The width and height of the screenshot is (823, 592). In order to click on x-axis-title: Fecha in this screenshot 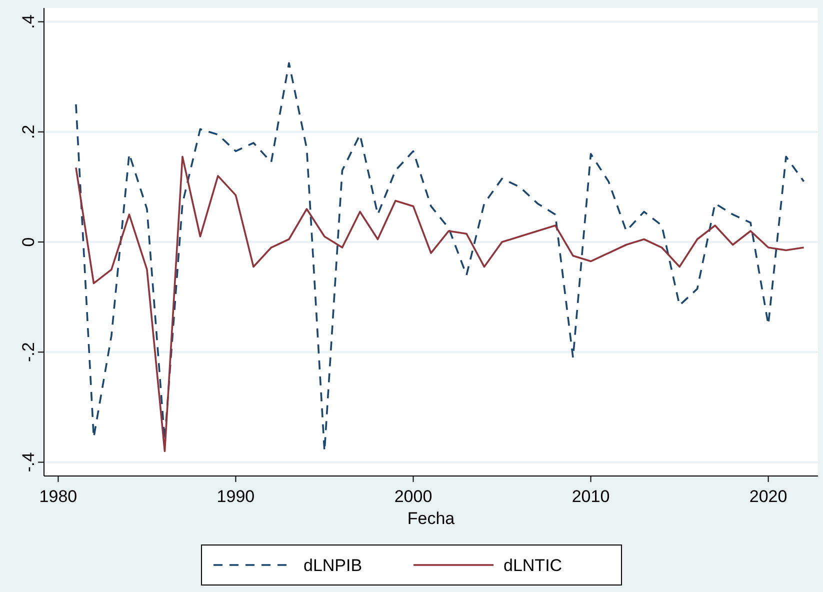, I will do `click(431, 518)`.